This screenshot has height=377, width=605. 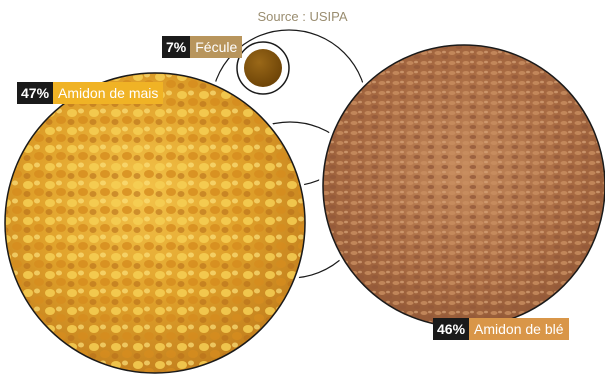 I want to click on label-fecule: 7% Fécule, so click(x=202, y=47).